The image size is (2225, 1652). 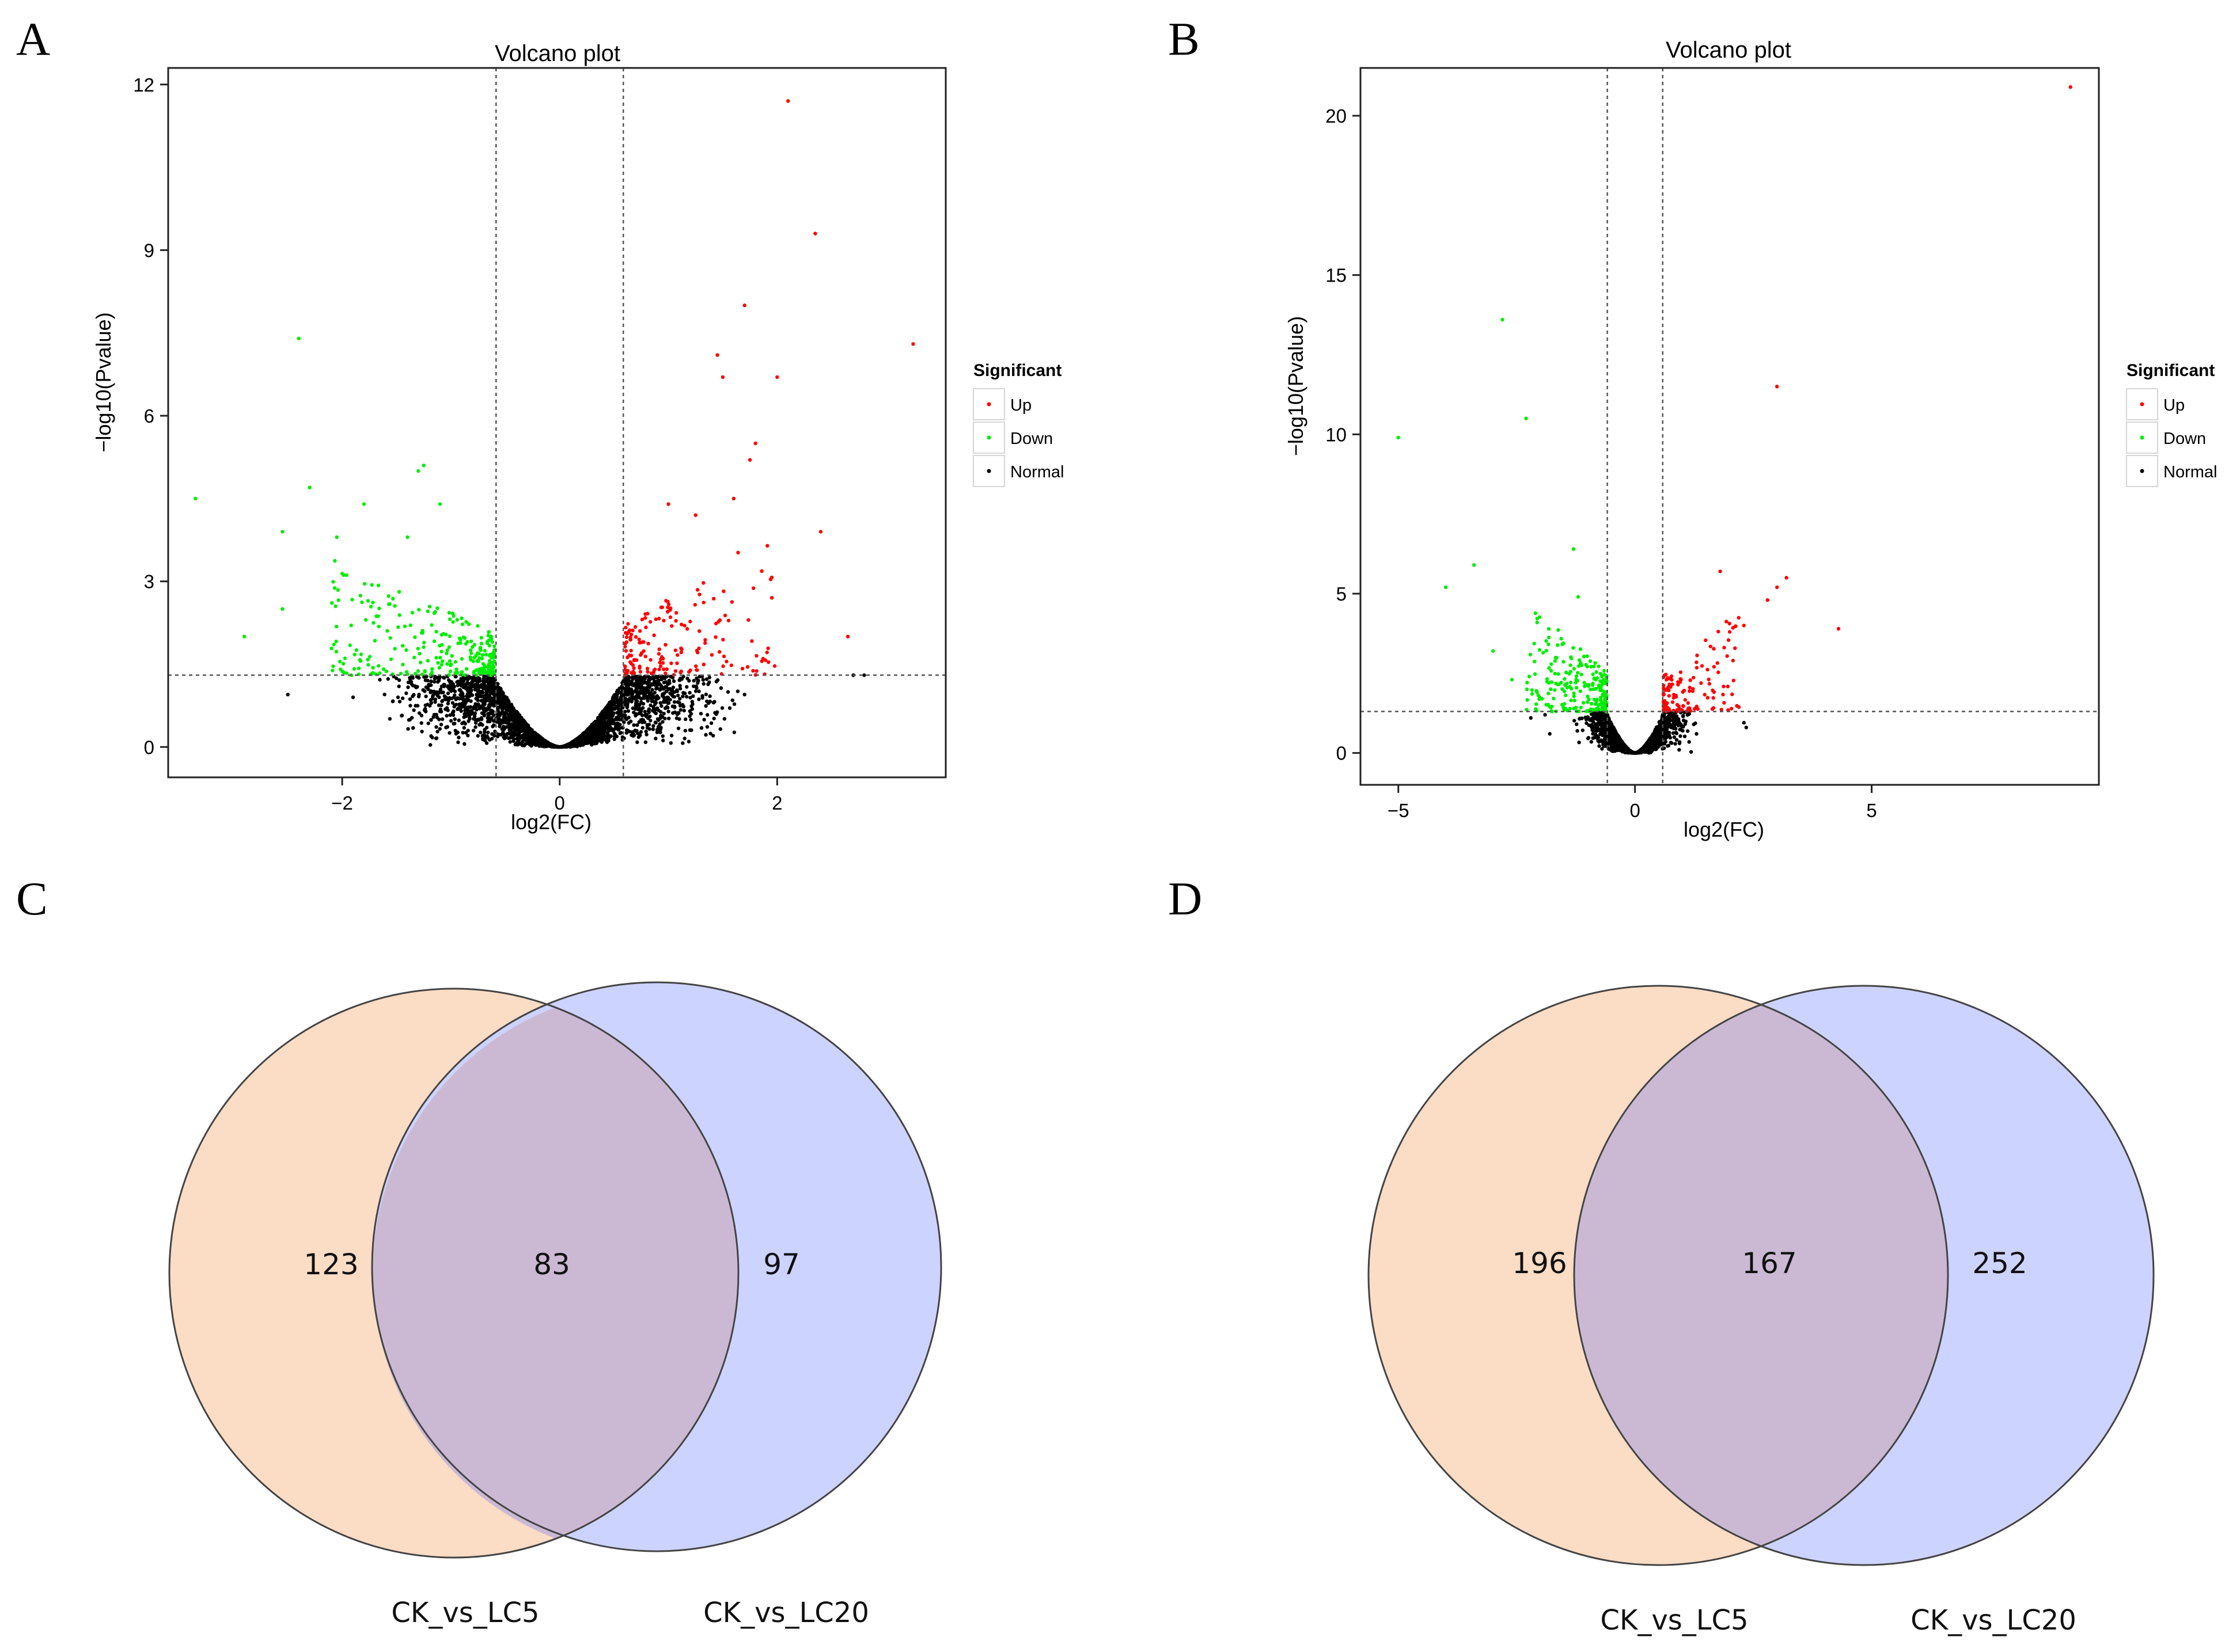 What do you see at coordinates (1729, 50) in the screenshot?
I see `plot-title-b: Volcano plot` at bounding box center [1729, 50].